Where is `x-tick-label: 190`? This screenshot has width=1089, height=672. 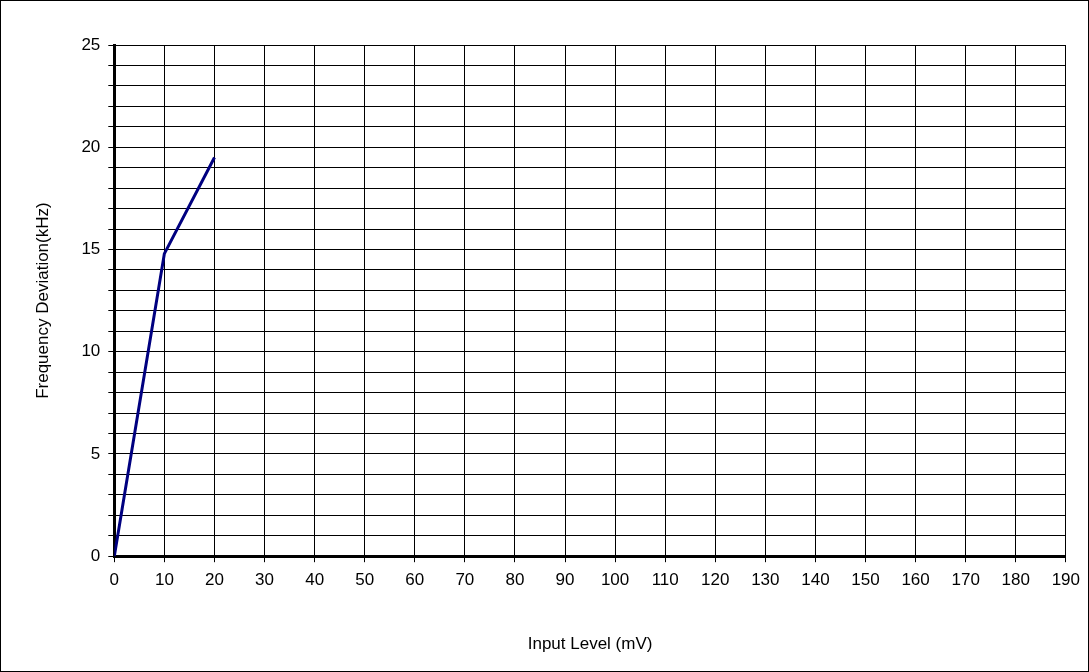 x-tick-label: 190 is located at coordinates (1066, 580).